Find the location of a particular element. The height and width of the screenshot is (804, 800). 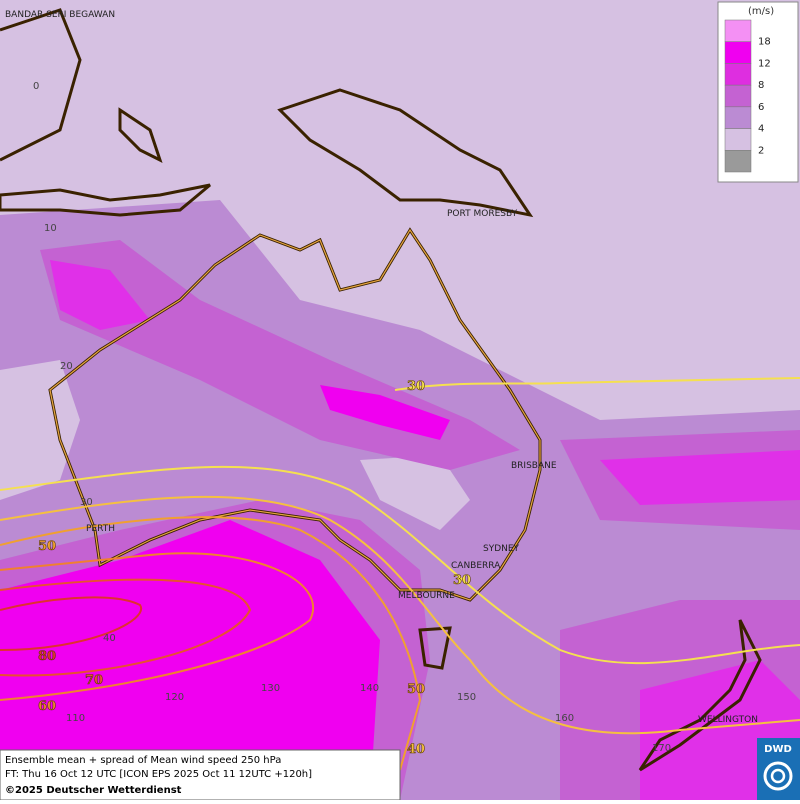

legend-unit: (m/s) is located at coordinates (761, 11).